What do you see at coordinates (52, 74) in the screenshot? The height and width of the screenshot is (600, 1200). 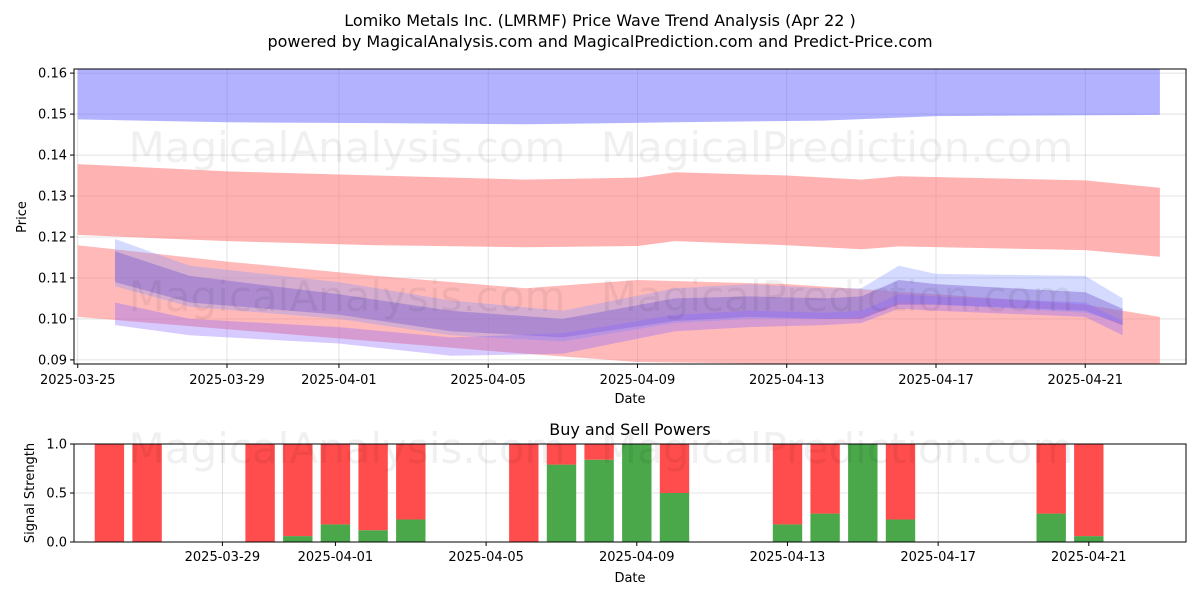 I see `y-tick-label: 0.16` at bounding box center [52, 74].